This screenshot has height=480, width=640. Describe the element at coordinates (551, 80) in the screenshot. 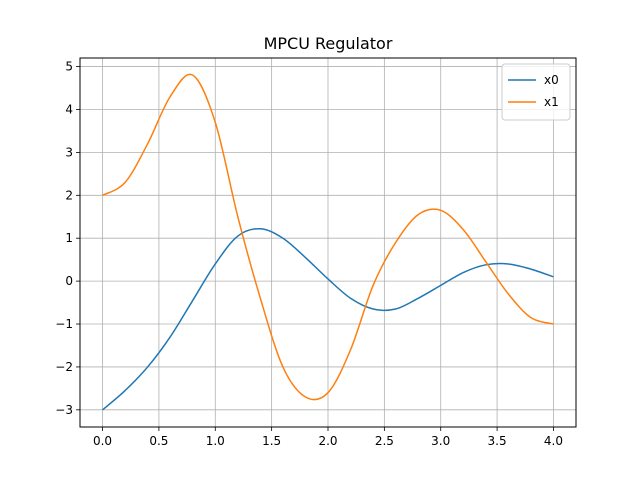

I see `legend-label-x0: x0` at that location.